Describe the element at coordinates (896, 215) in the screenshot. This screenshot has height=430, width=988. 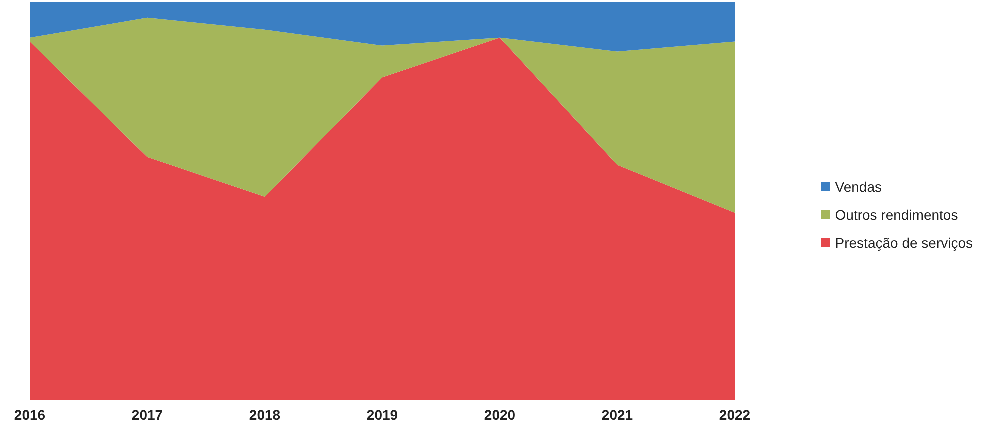
I see `legend-label: Outros rendimentos` at that location.